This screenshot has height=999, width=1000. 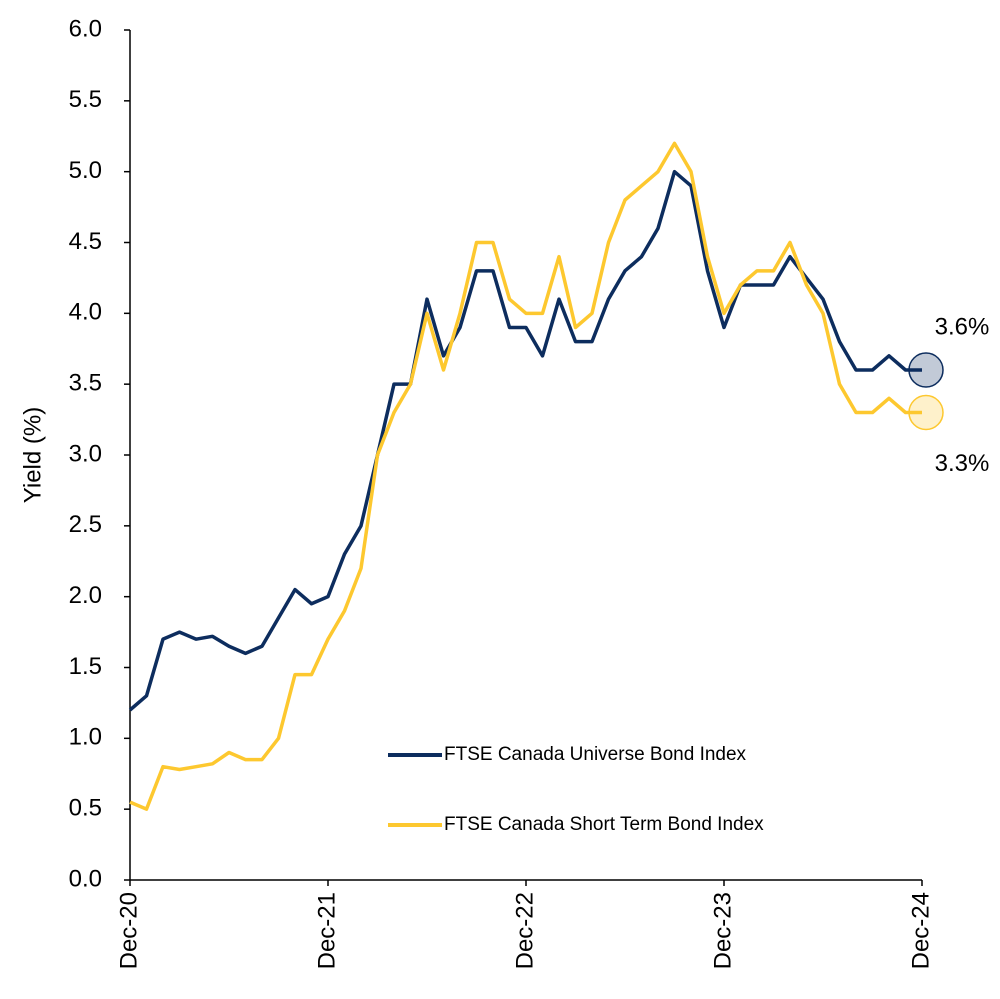 What do you see at coordinates (962, 463) in the screenshot?
I see `end-label: 3.3%` at bounding box center [962, 463].